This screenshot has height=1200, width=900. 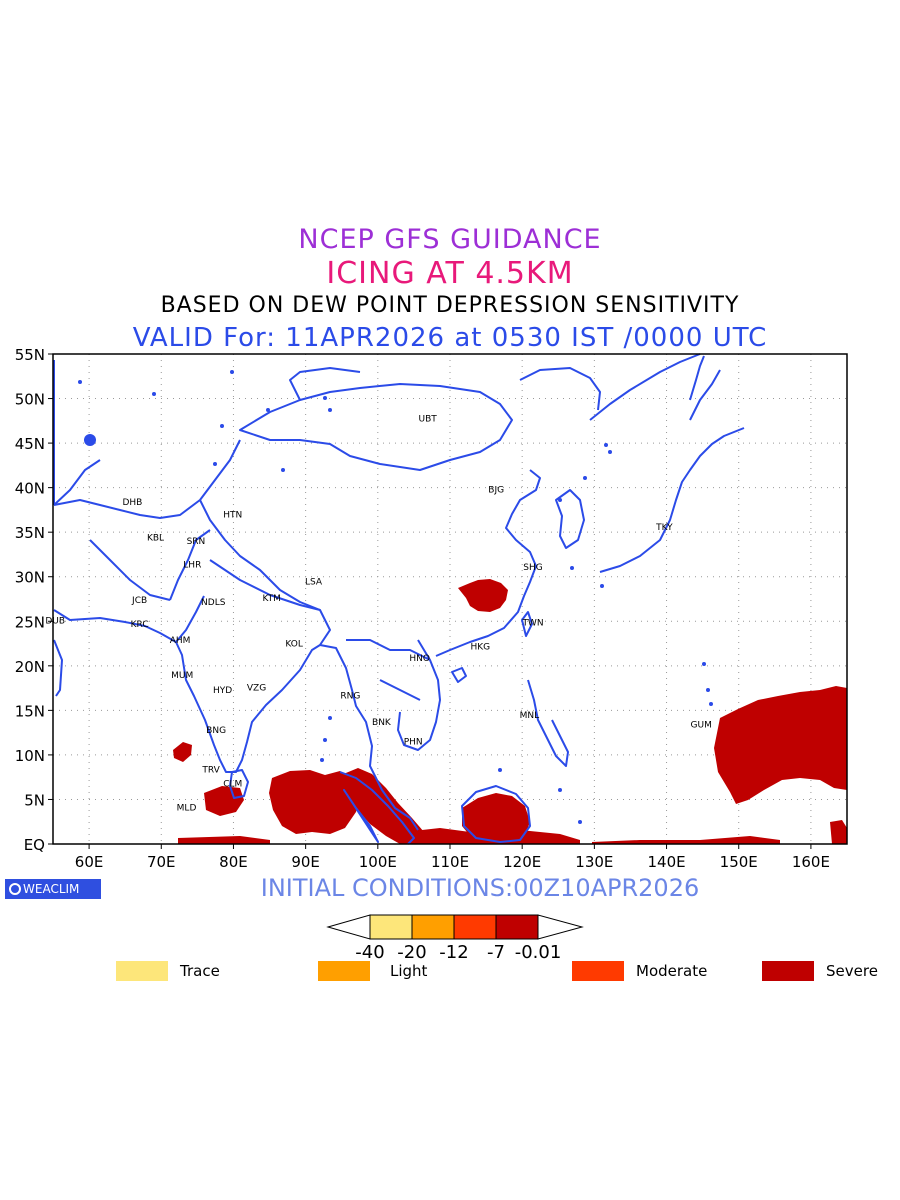 I want to click on station-label-phn: PHN, so click(x=413, y=743).